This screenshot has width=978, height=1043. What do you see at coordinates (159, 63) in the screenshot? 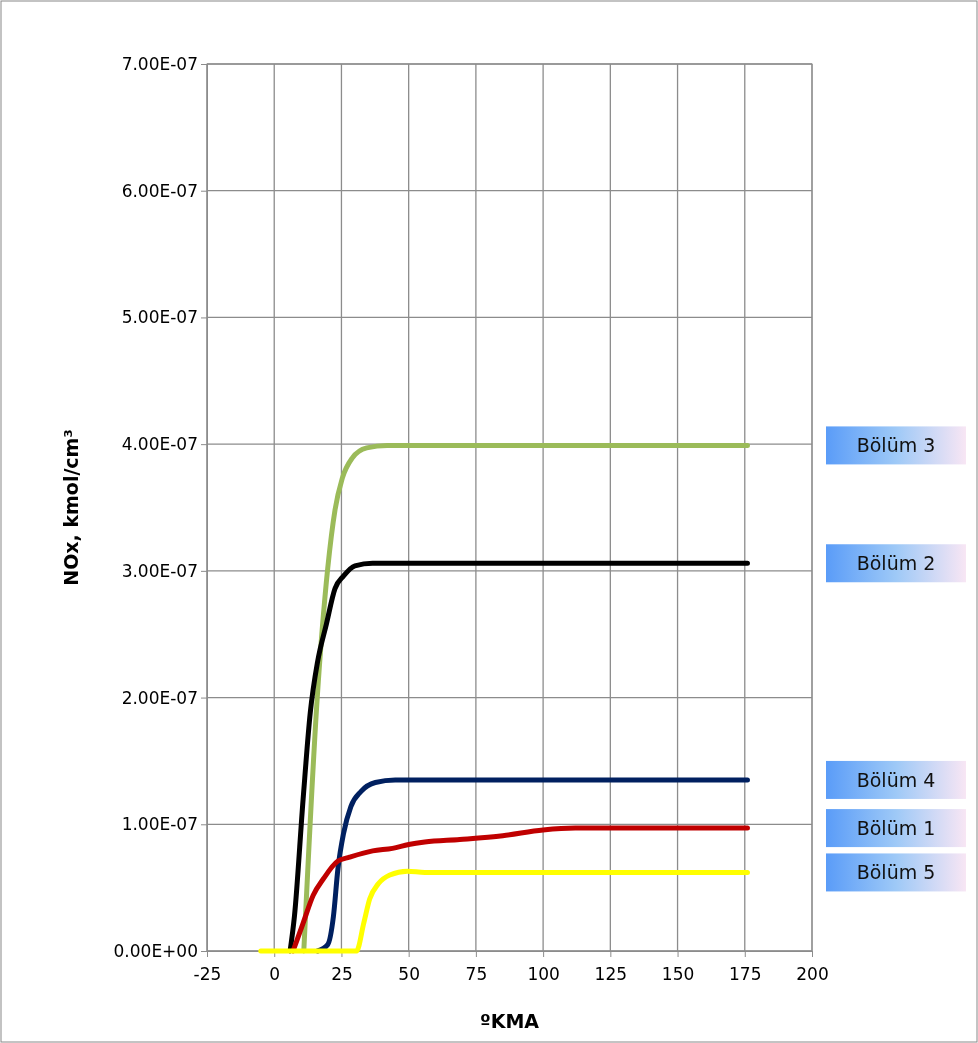
I see `y-tick-label: 7.00E-07` at bounding box center [159, 63].